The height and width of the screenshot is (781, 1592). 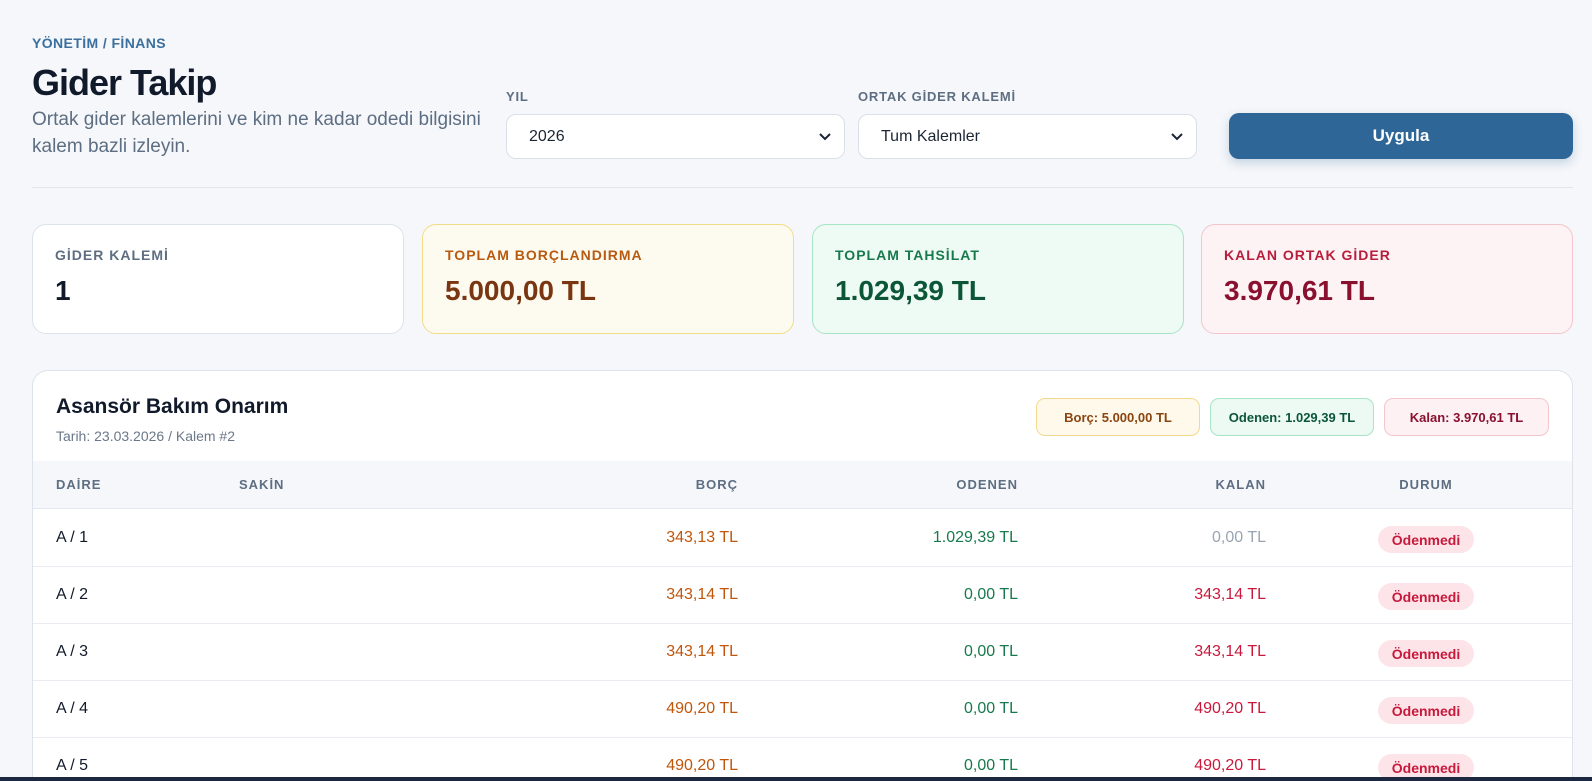 What do you see at coordinates (937, 96) in the screenshot?
I see `expense-item-label: ORTAK GİDER KALEMİ` at bounding box center [937, 96].